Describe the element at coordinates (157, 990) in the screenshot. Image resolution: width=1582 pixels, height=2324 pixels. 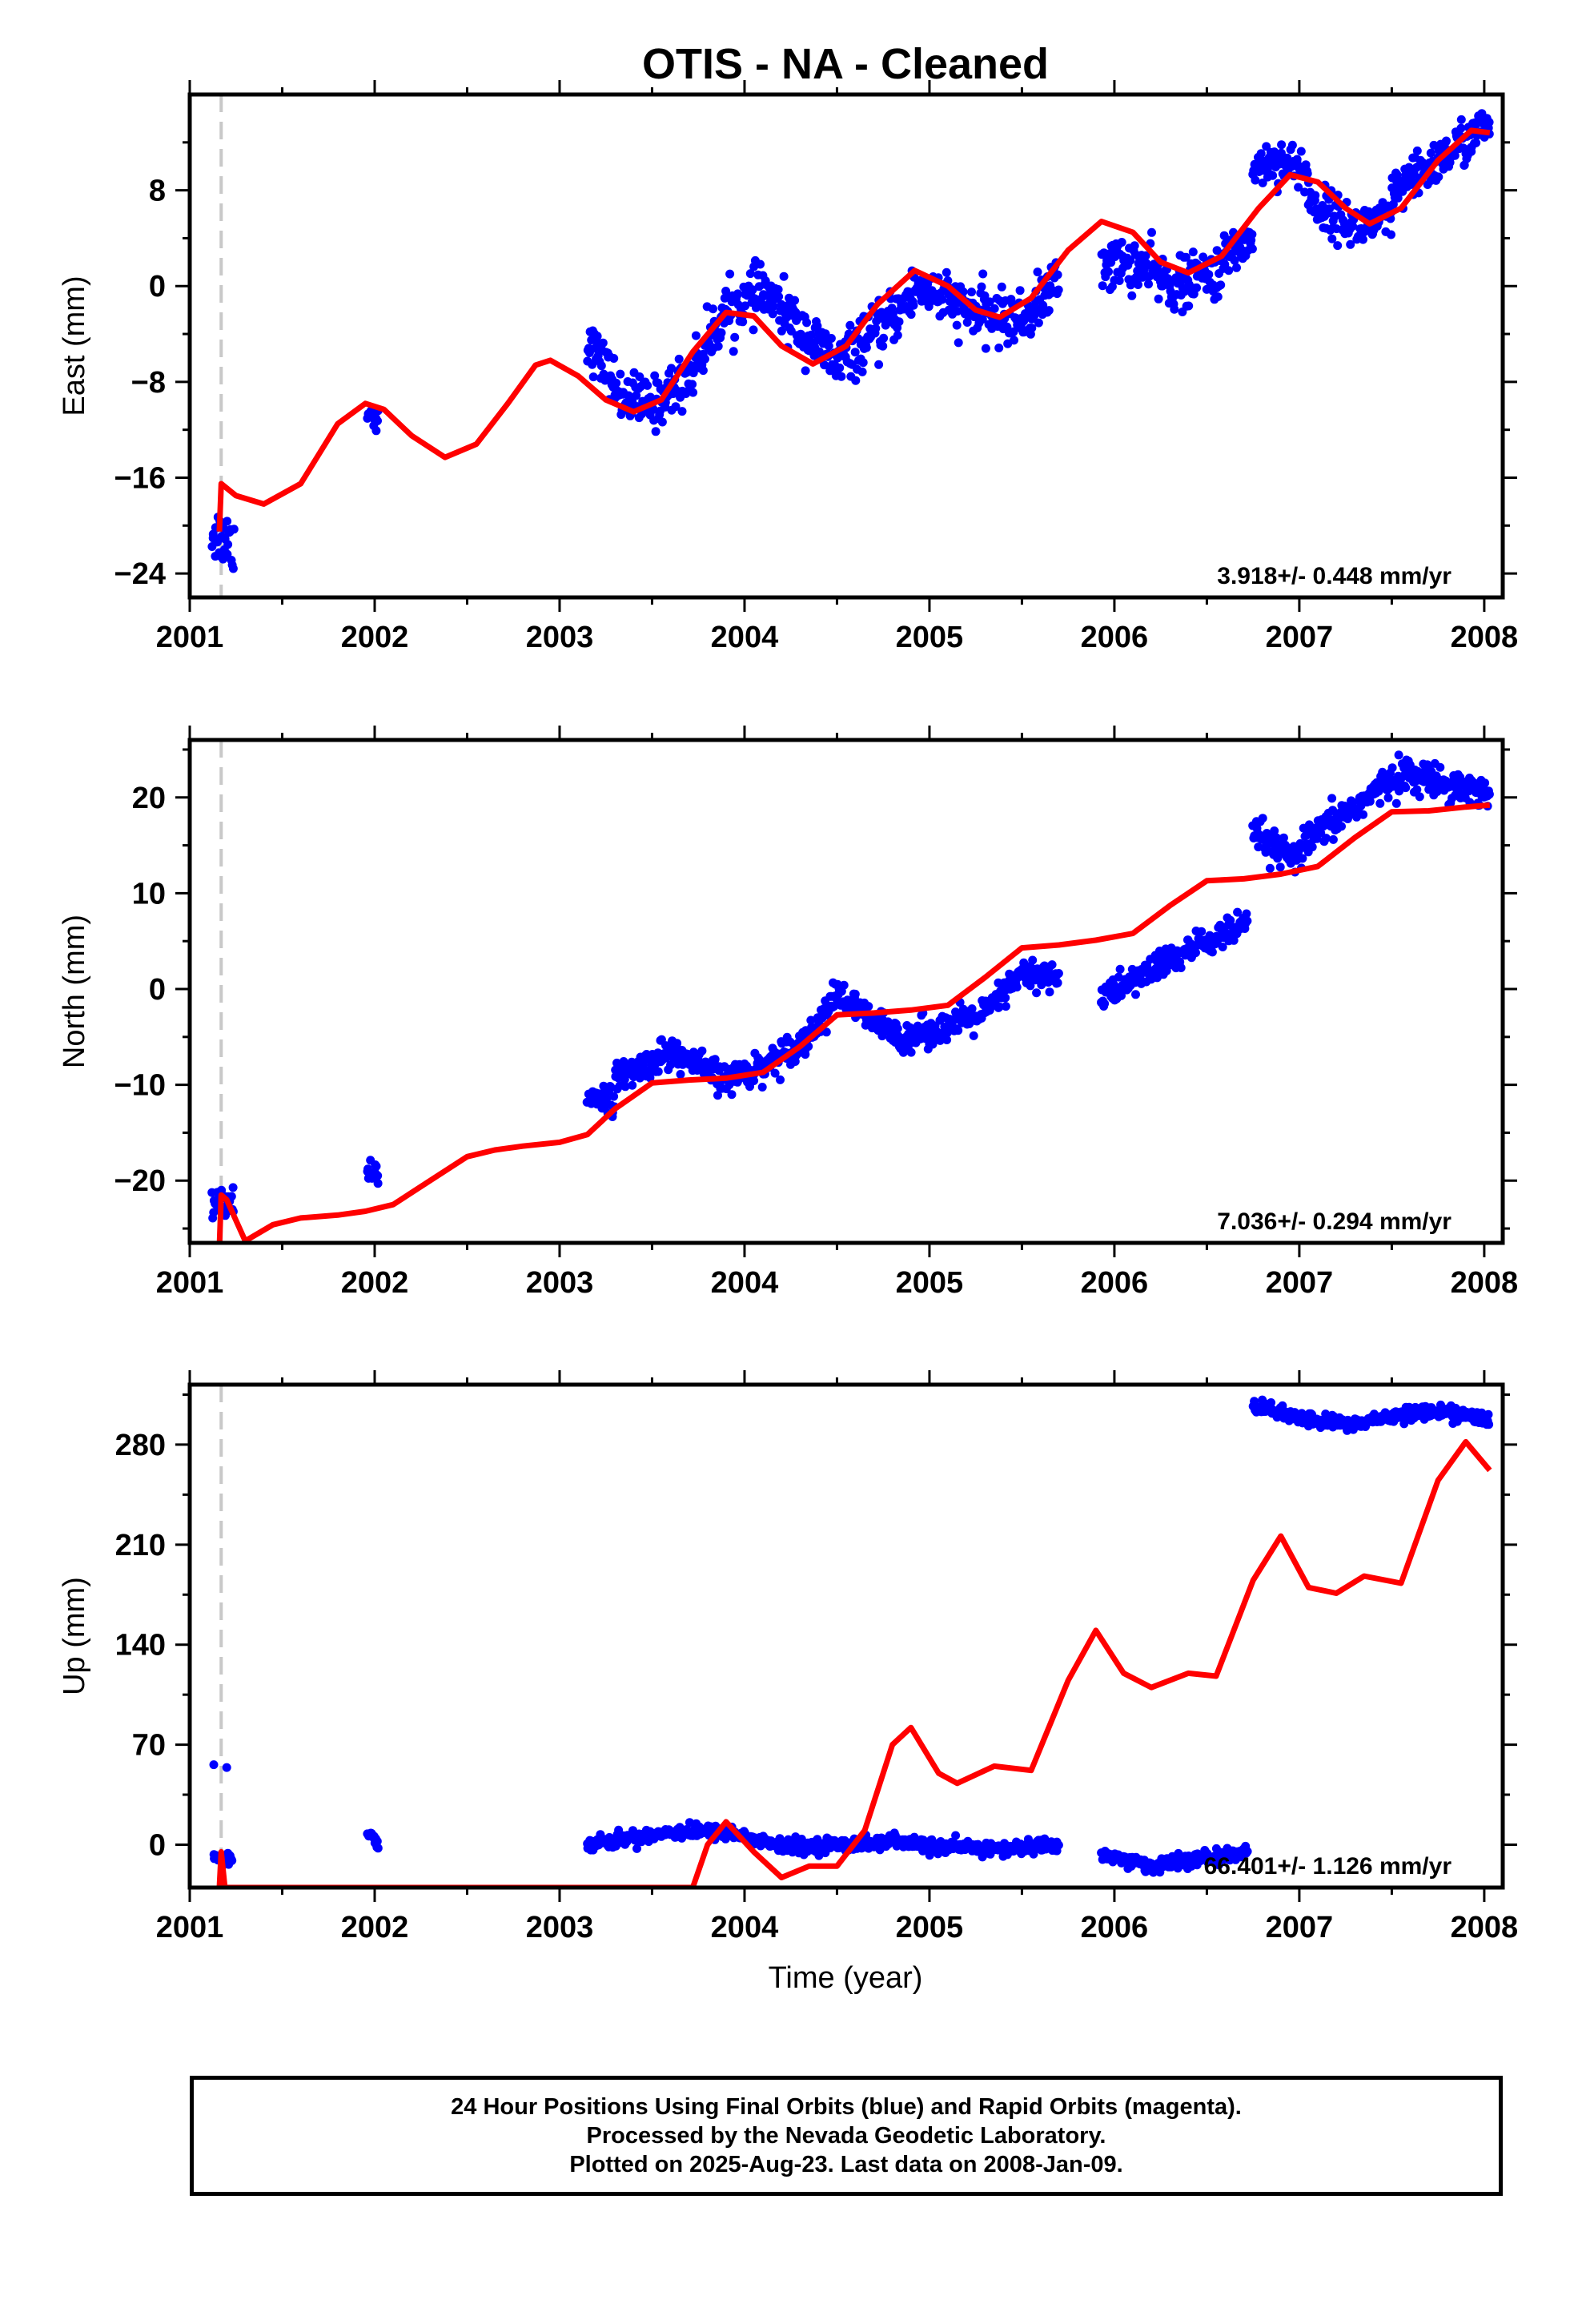
I see `y-tick-label: 0` at that location.